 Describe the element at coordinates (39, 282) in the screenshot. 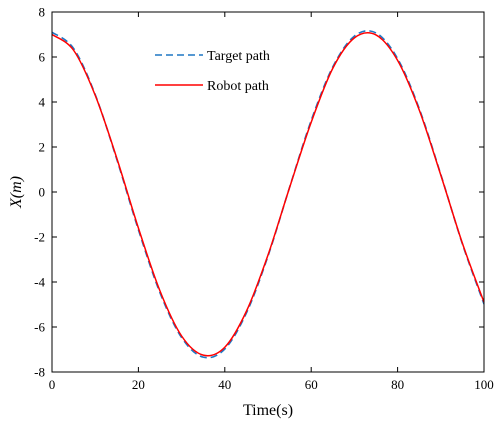

I see `y-tick-label: -4` at that location.